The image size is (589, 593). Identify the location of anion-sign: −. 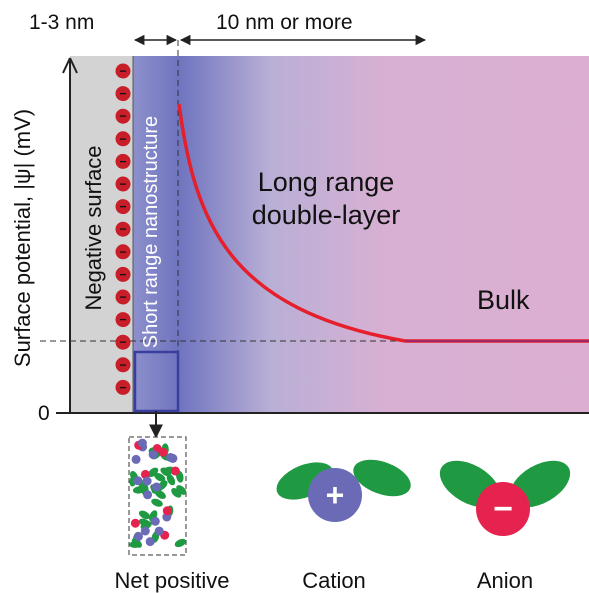
(503, 509).